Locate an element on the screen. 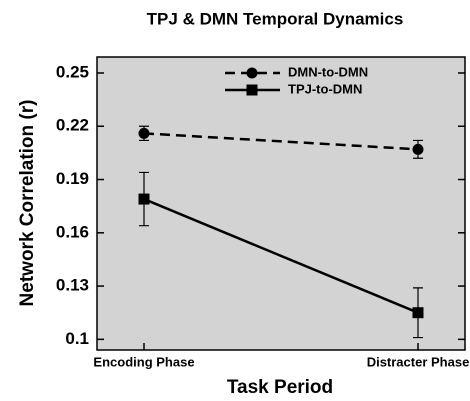 The width and height of the screenshot is (470, 401). y-tick-label: 0.16 is located at coordinates (72, 231).